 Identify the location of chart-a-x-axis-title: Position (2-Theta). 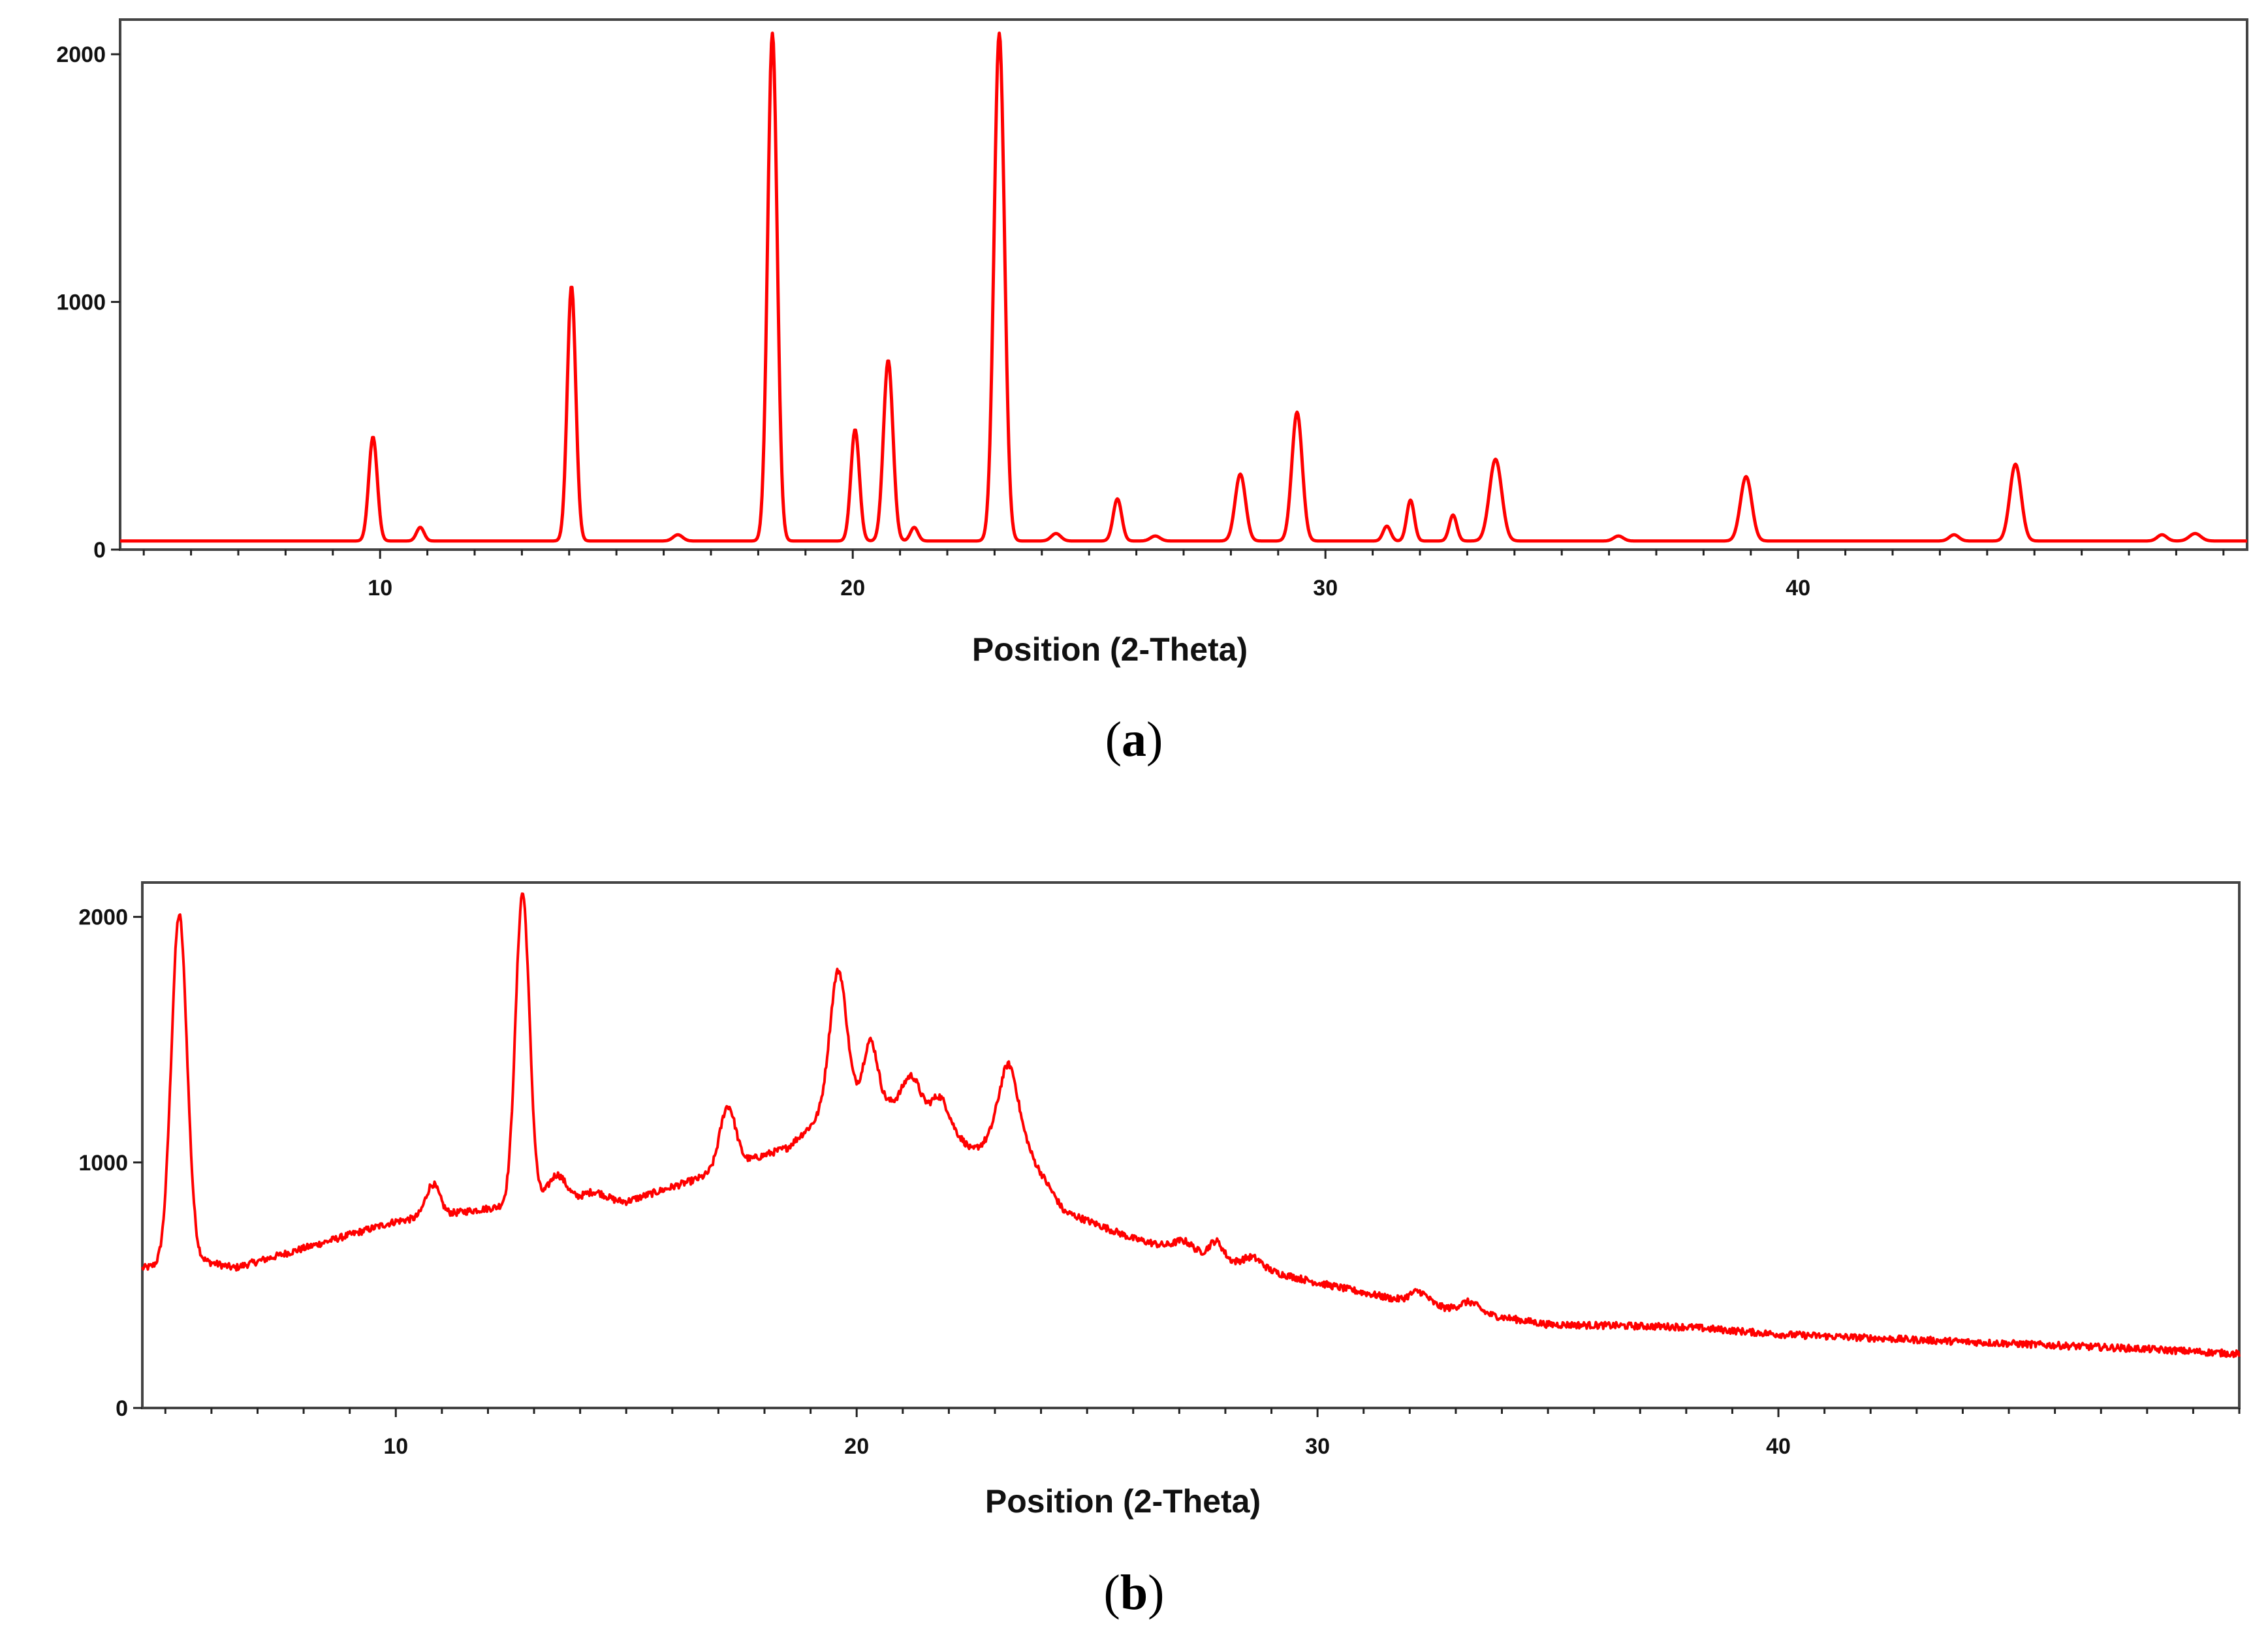
(1110, 649).